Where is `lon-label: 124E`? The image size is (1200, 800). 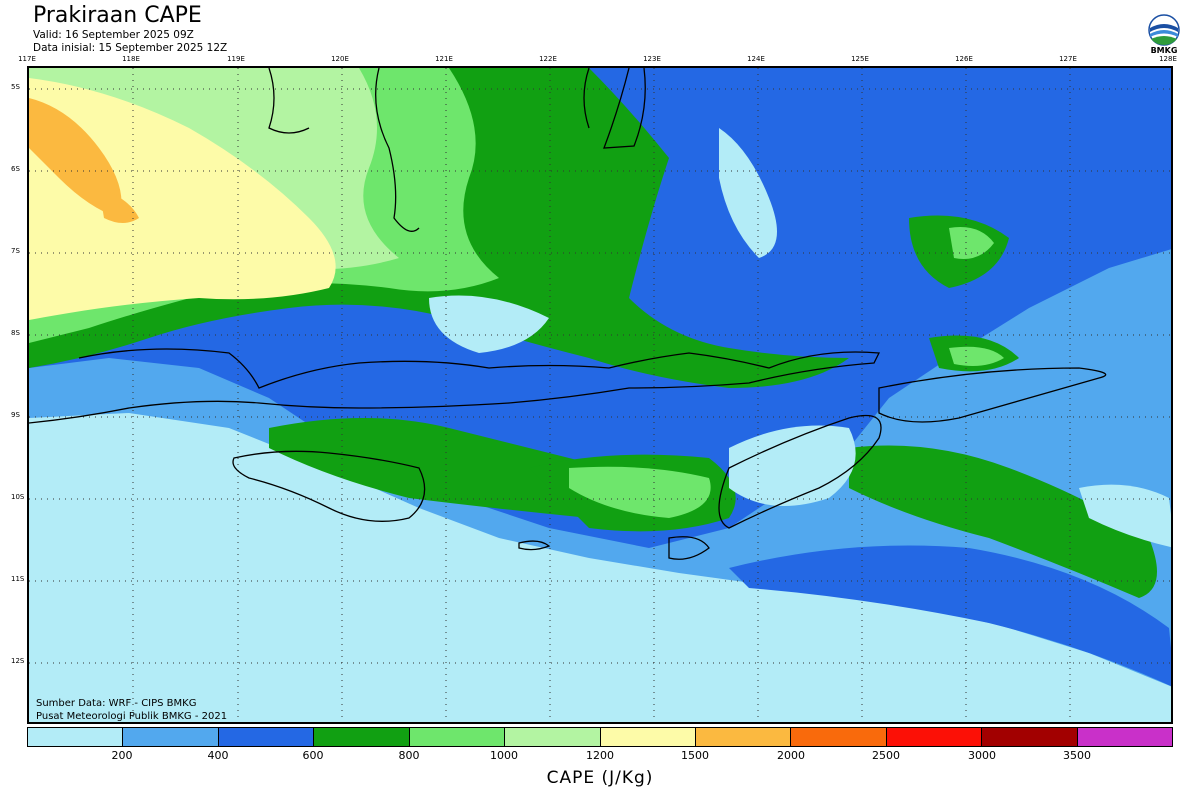 lon-label: 124E is located at coordinates (756, 59).